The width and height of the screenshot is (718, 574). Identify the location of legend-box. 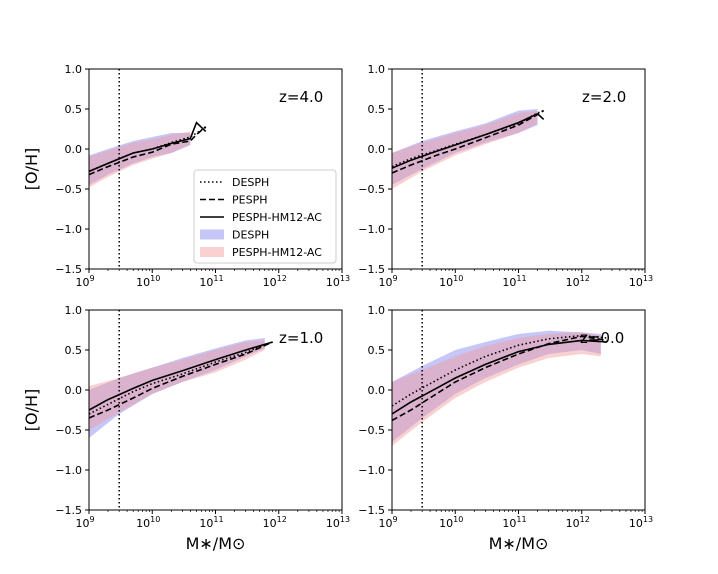
(265, 216).